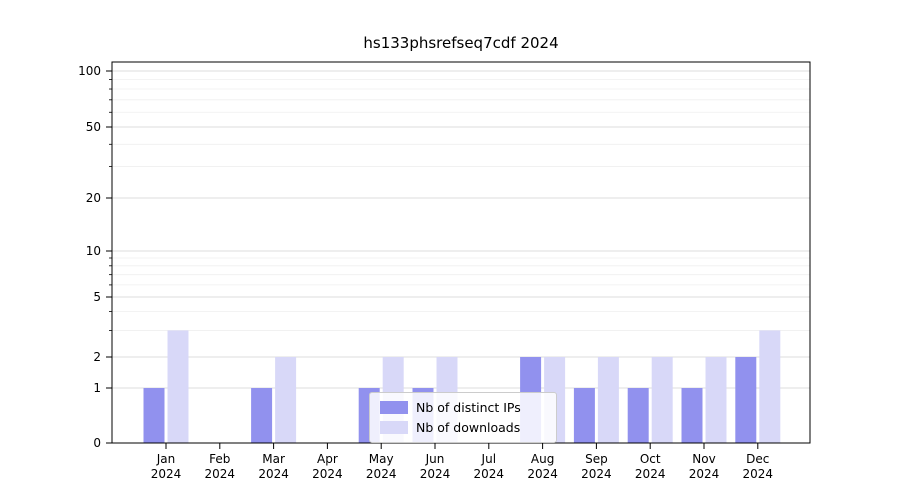 The height and width of the screenshot is (500, 900). I want to click on x-tick-month-label: Aug, so click(542, 459).